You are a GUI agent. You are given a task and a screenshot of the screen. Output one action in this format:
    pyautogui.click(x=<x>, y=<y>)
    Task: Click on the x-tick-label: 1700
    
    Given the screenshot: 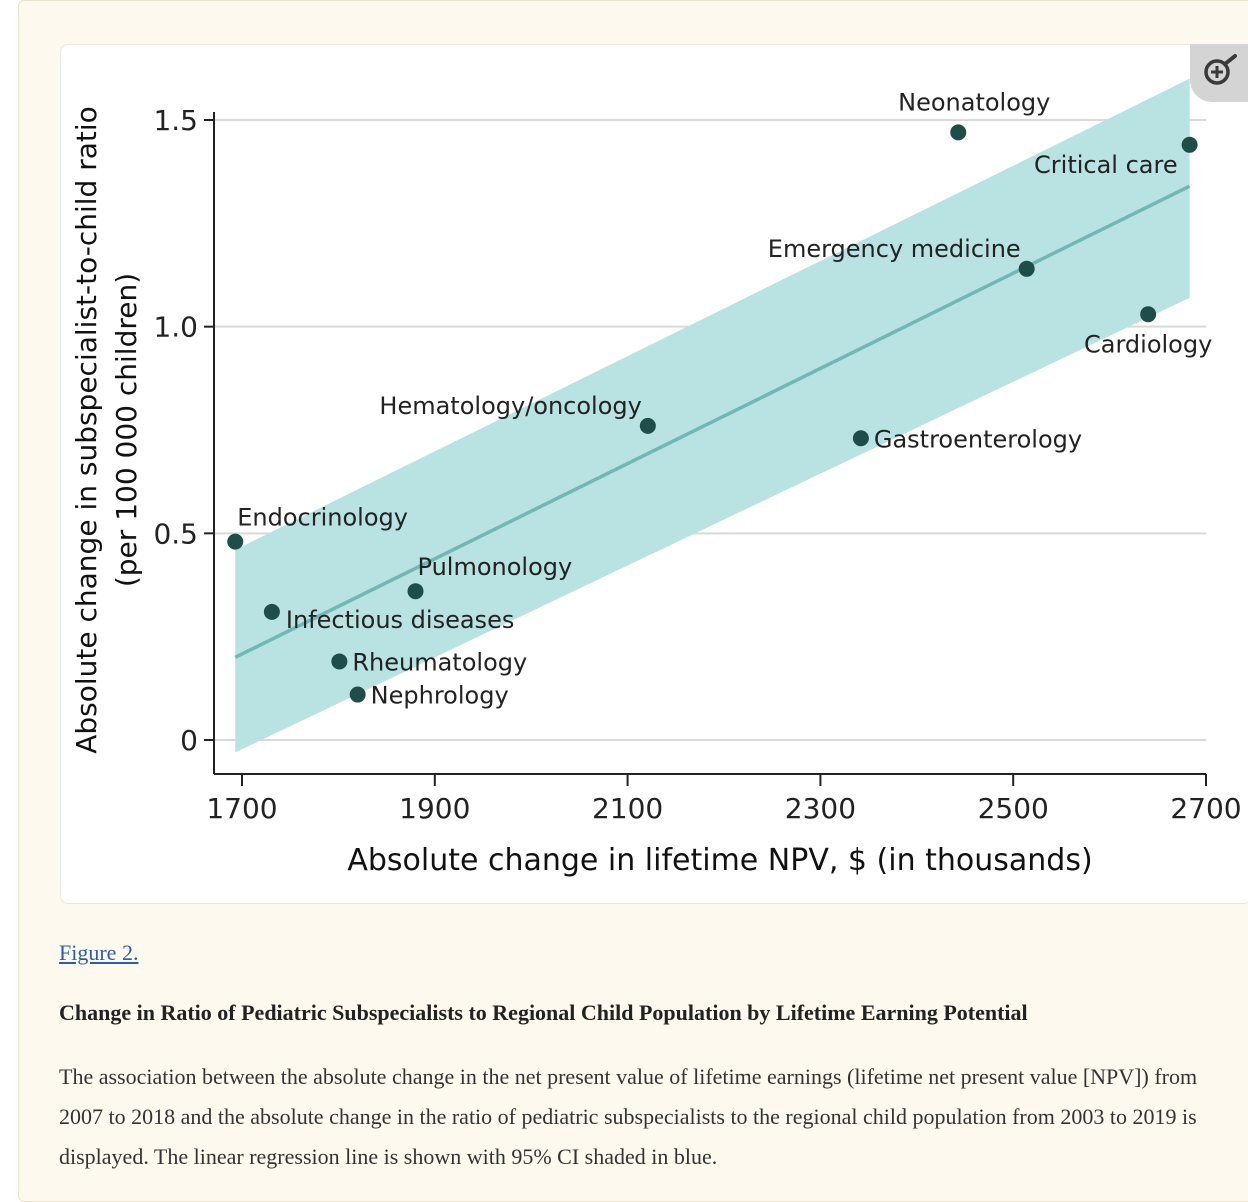 What is the action you would take?
    pyautogui.click(x=241, y=808)
    